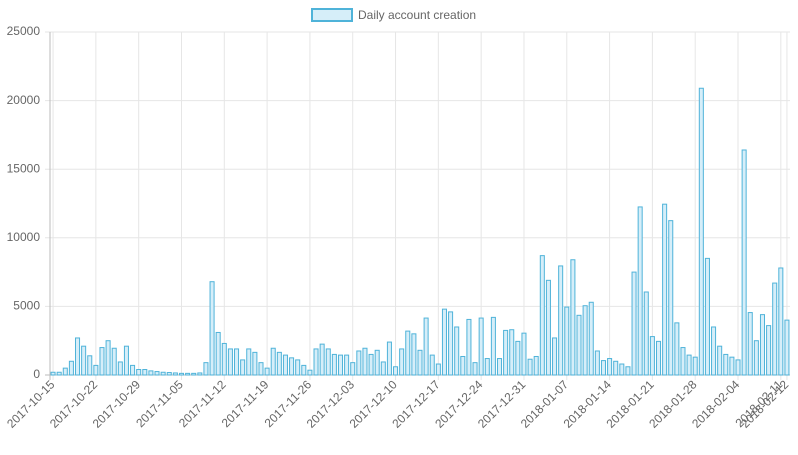 This screenshot has height=455, width=798. What do you see at coordinates (332, 15) in the screenshot?
I see `legend-swatch` at bounding box center [332, 15].